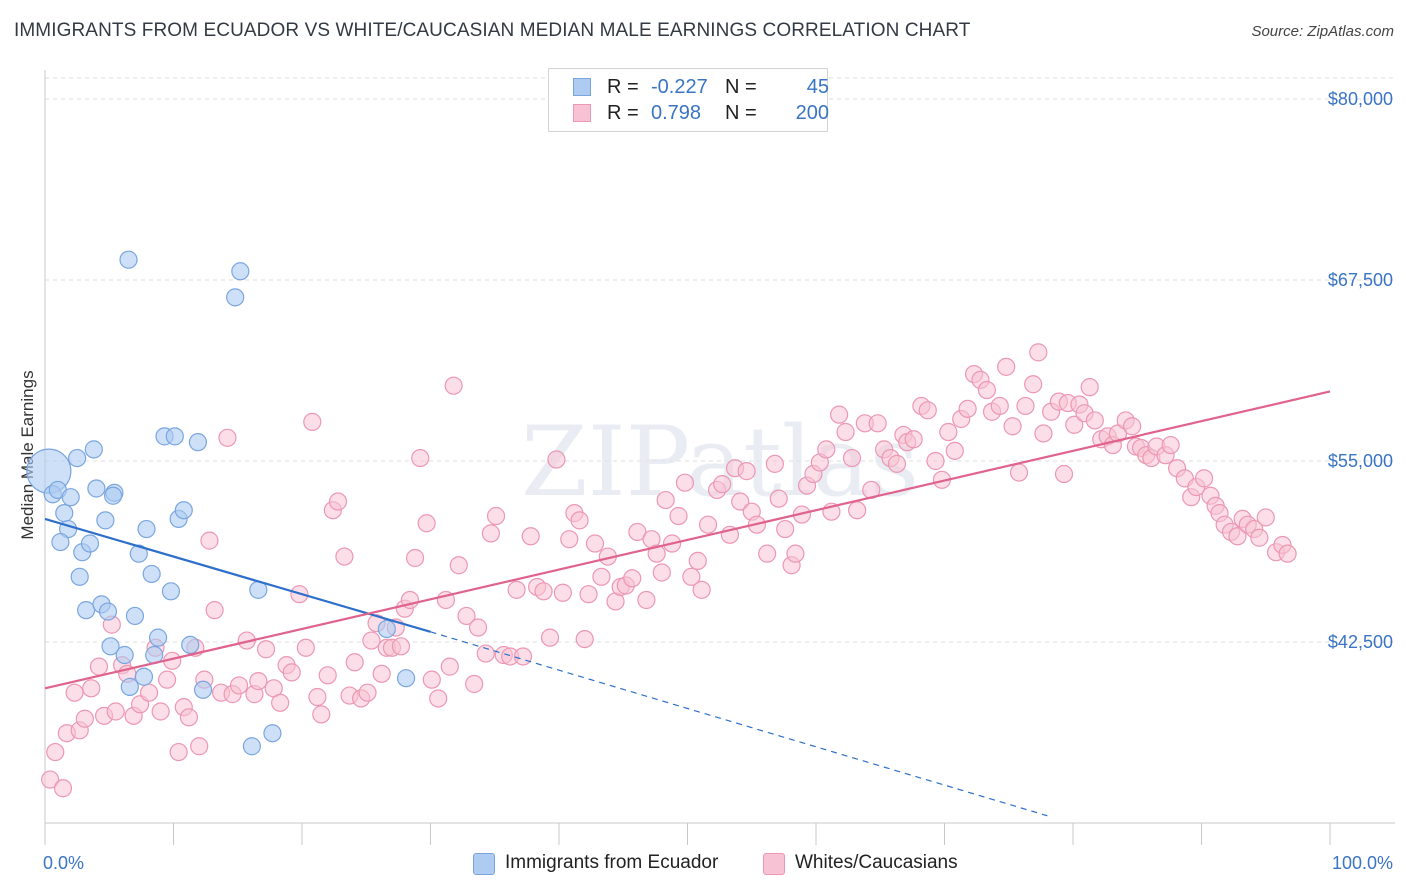  What do you see at coordinates (1322, 31) in the screenshot?
I see `source-label: Source: ZipAtlas.com` at bounding box center [1322, 31].